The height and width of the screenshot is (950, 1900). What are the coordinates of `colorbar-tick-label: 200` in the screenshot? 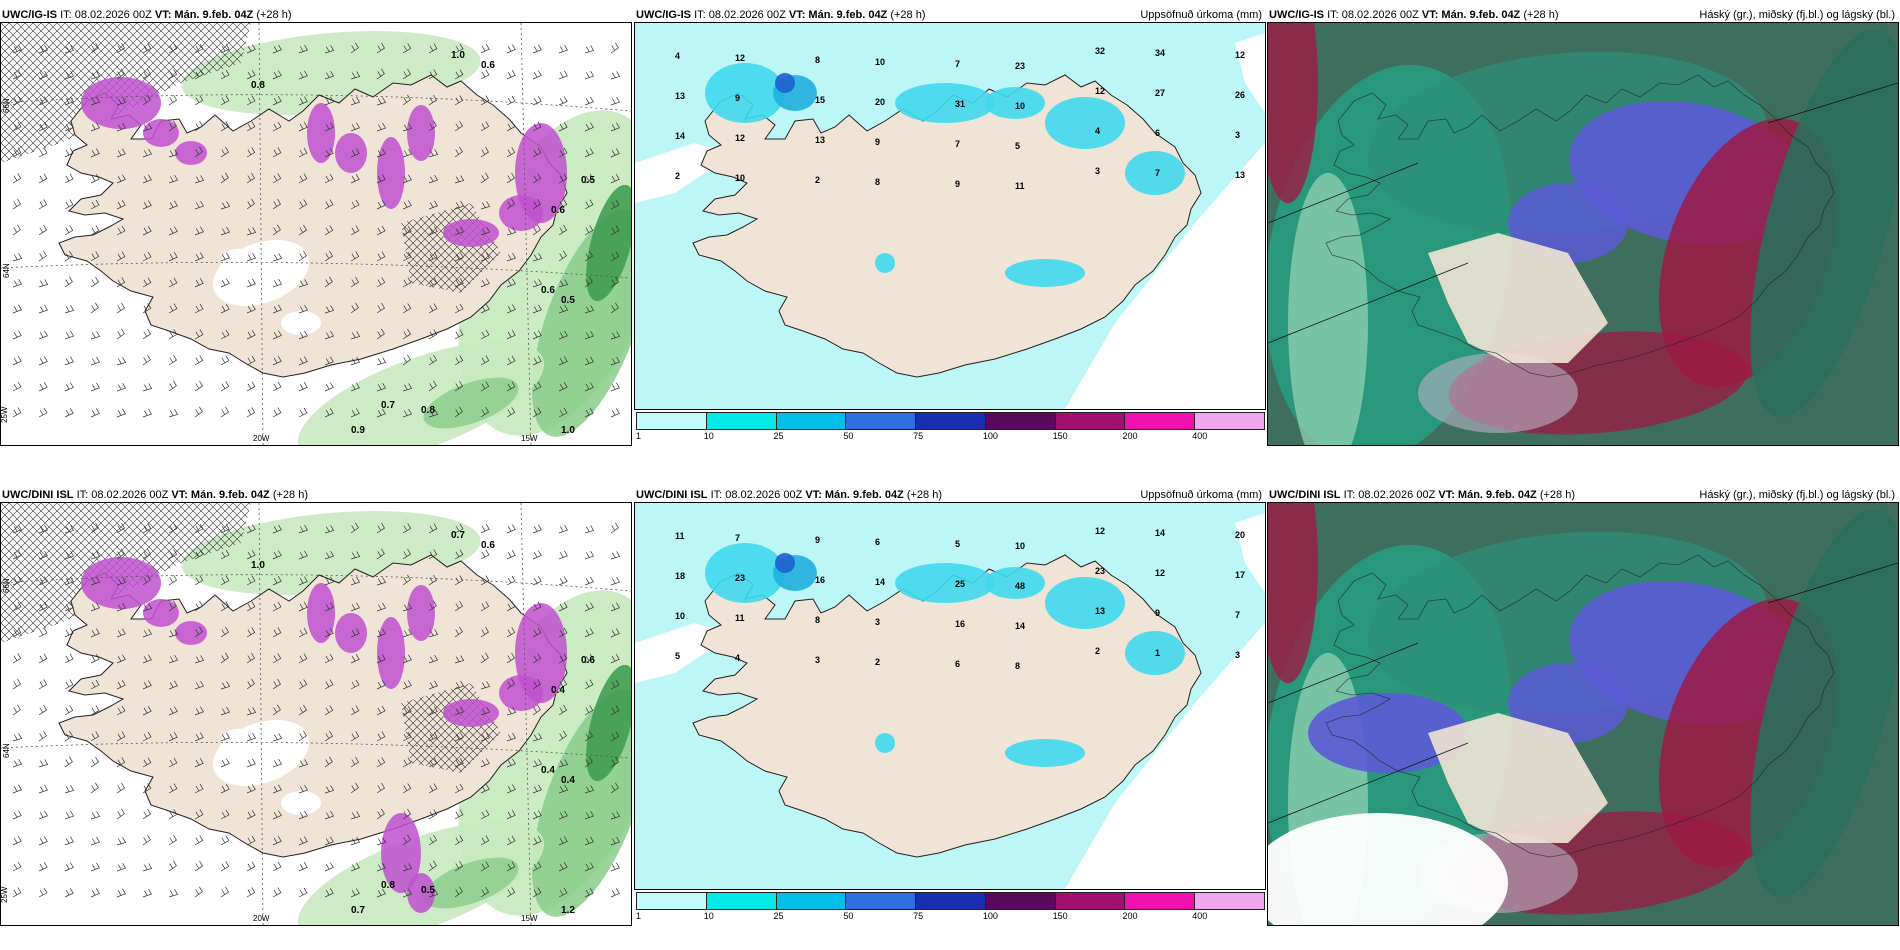 It's located at (1130, 436).